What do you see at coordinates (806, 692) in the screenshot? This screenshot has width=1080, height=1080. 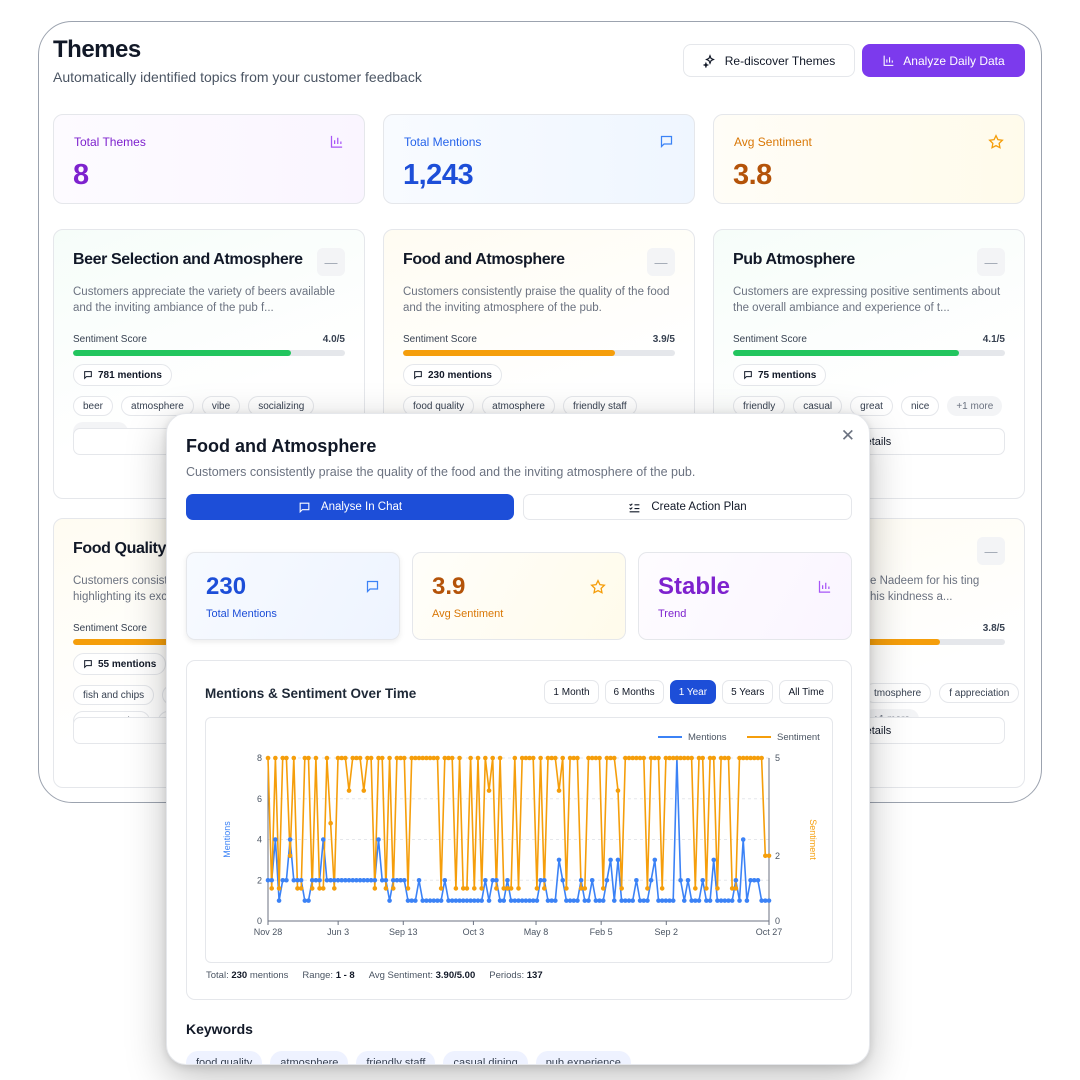 I see `range-all-time-button: All Time` at bounding box center [806, 692].